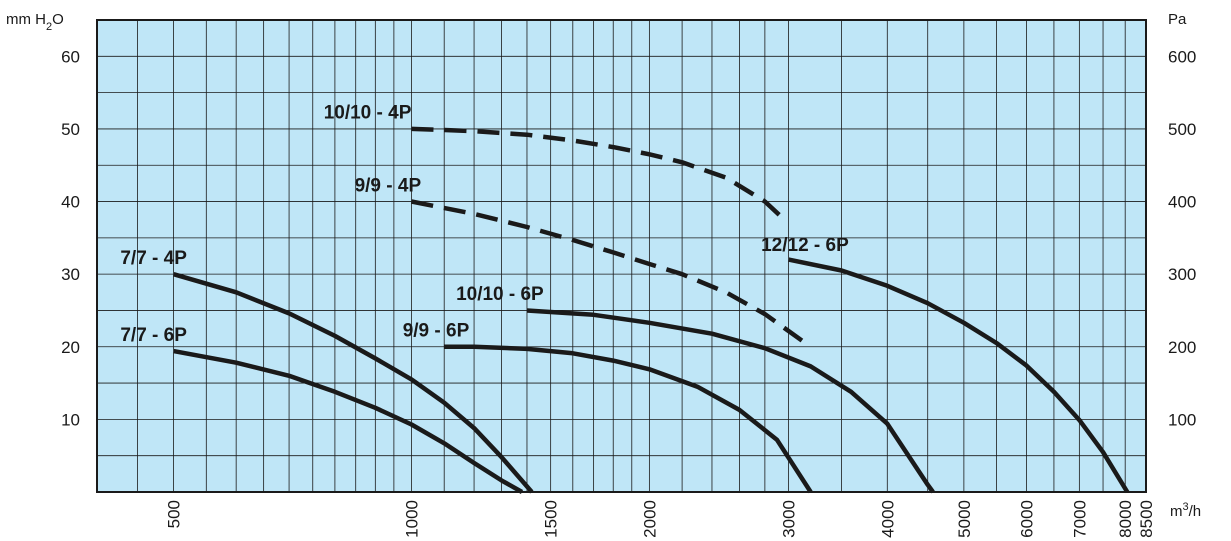 This screenshot has width=1231, height=541. What do you see at coordinates (598, 173) in the screenshot?
I see `curve-10-10-4p` at bounding box center [598, 173].